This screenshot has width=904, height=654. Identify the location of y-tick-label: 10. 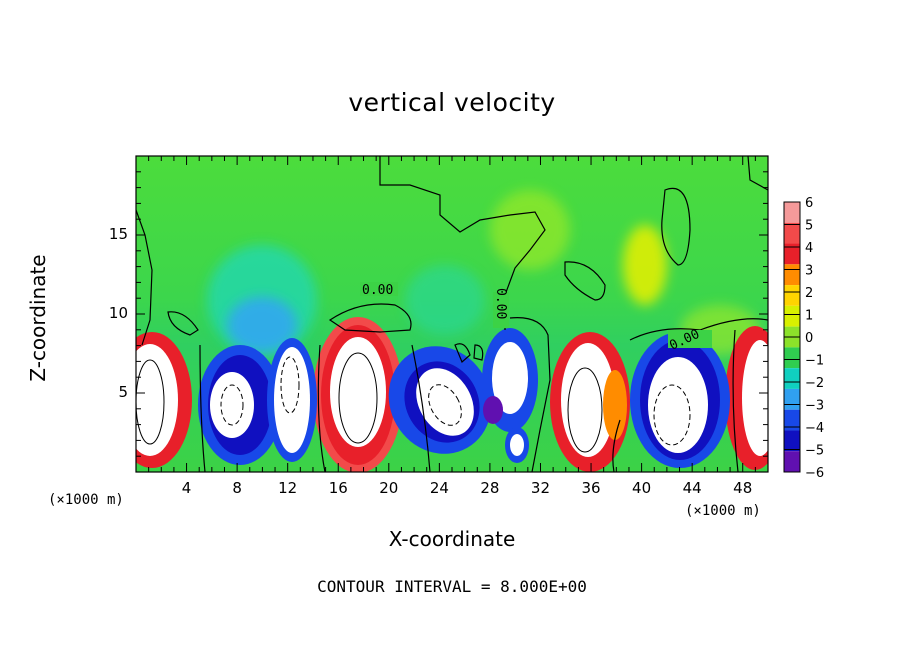
(118, 313).